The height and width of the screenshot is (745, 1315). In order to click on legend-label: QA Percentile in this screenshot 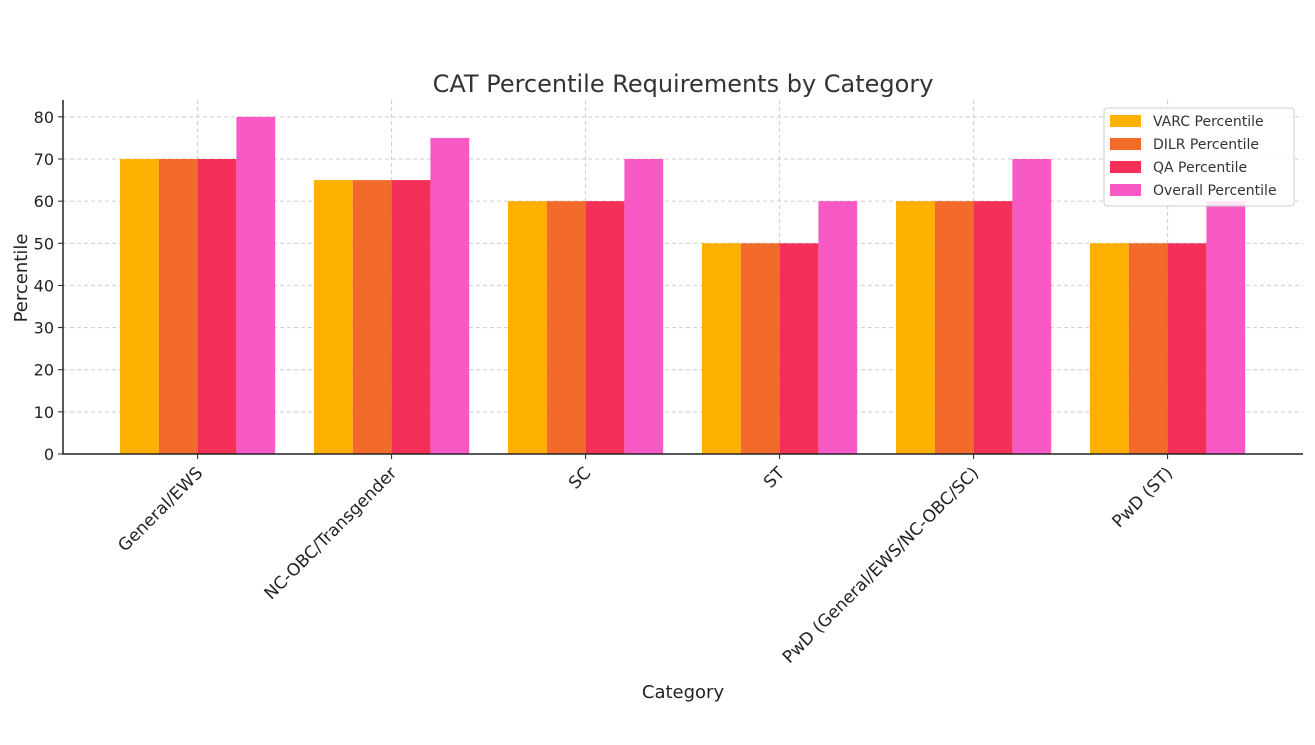, I will do `click(1200, 168)`.